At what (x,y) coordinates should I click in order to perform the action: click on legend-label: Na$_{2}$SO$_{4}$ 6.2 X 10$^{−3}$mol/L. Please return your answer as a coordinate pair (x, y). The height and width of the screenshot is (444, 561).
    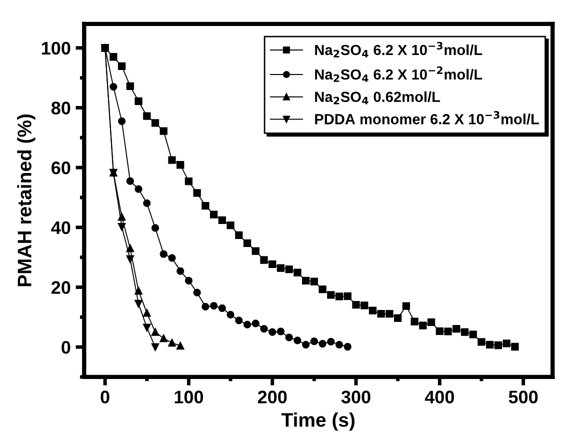
    Looking at the image, I should click on (398, 50).